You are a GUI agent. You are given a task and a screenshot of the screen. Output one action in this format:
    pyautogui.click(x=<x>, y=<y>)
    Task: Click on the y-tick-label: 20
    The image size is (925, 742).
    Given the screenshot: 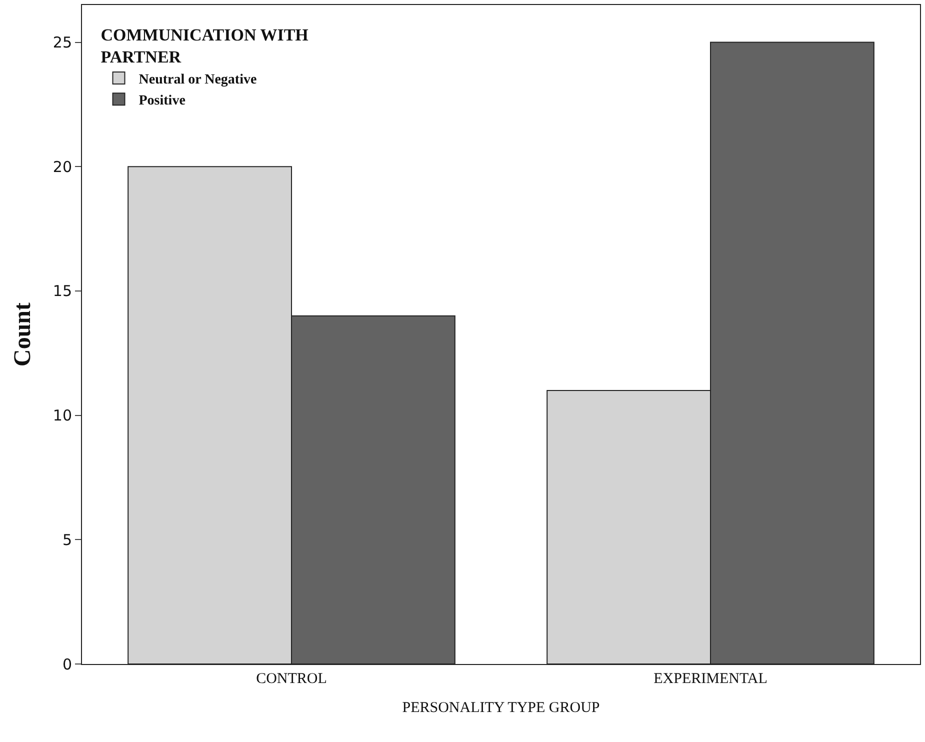 What is the action you would take?
    pyautogui.click(x=62, y=167)
    